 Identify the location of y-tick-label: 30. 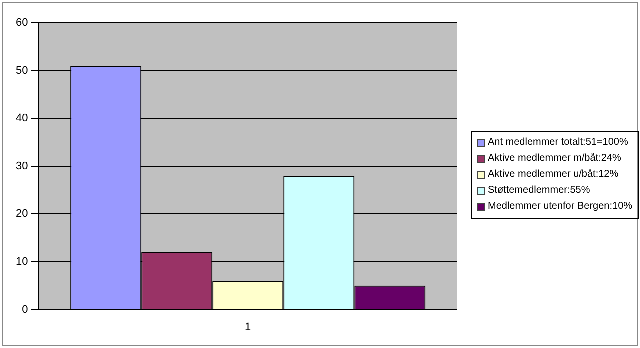
(22, 166).